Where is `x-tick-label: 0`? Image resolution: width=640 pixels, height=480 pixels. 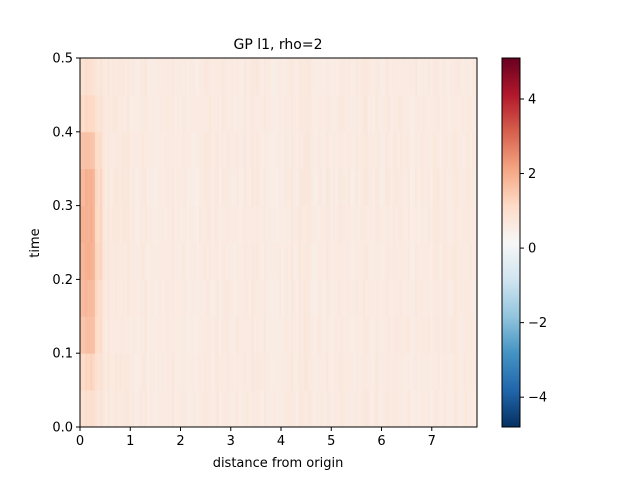 x-tick-label: 0 is located at coordinates (80, 441).